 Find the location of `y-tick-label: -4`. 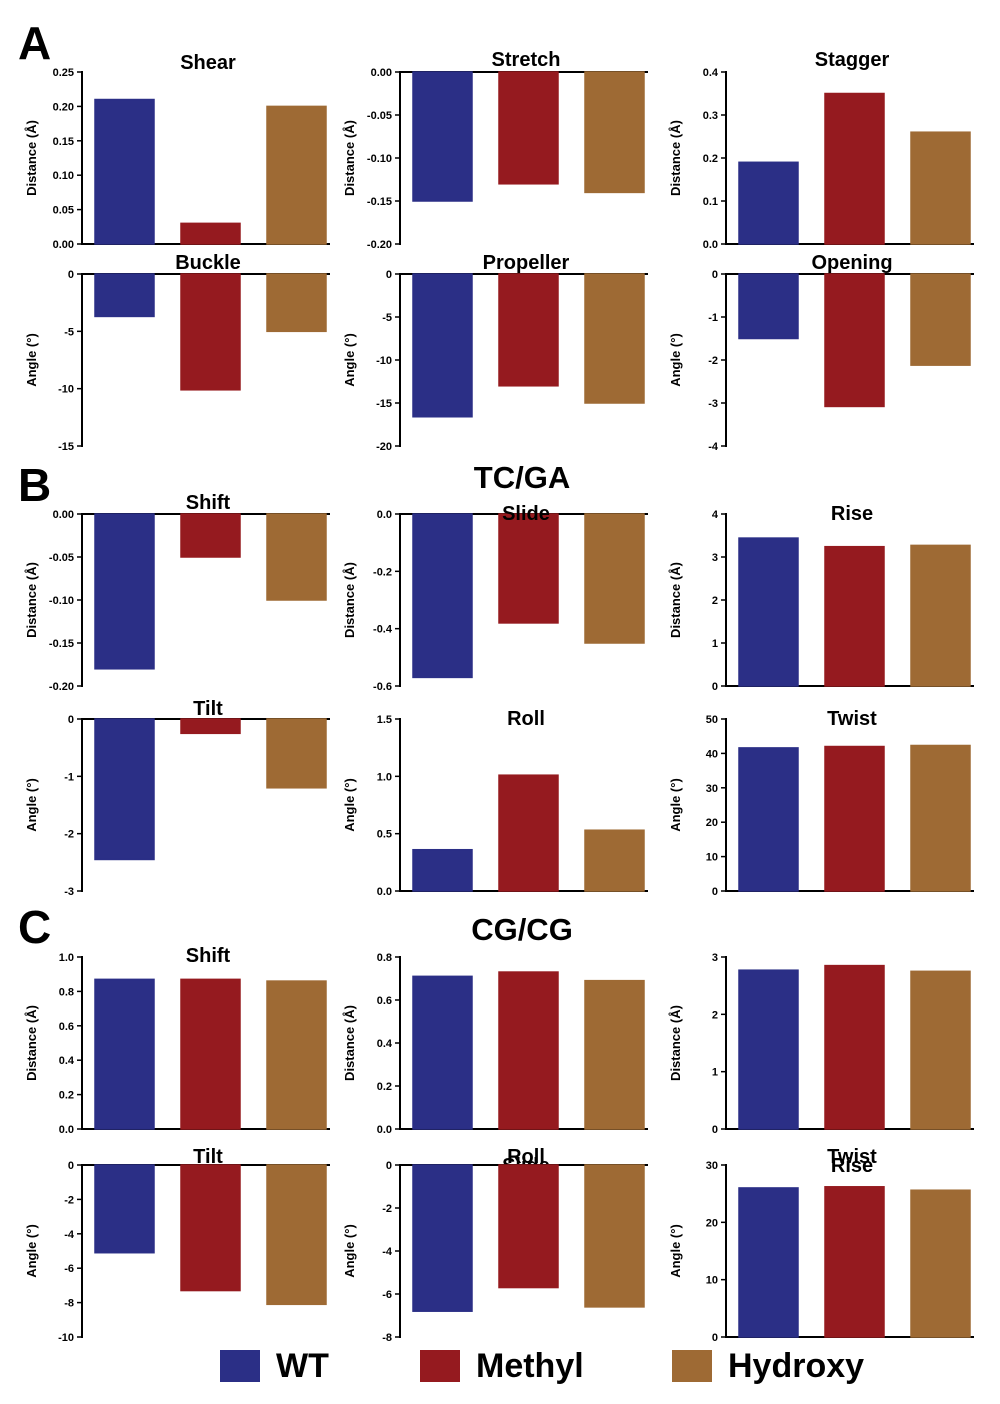

y-tick-label: -4 is located at coordinates (713, 447).